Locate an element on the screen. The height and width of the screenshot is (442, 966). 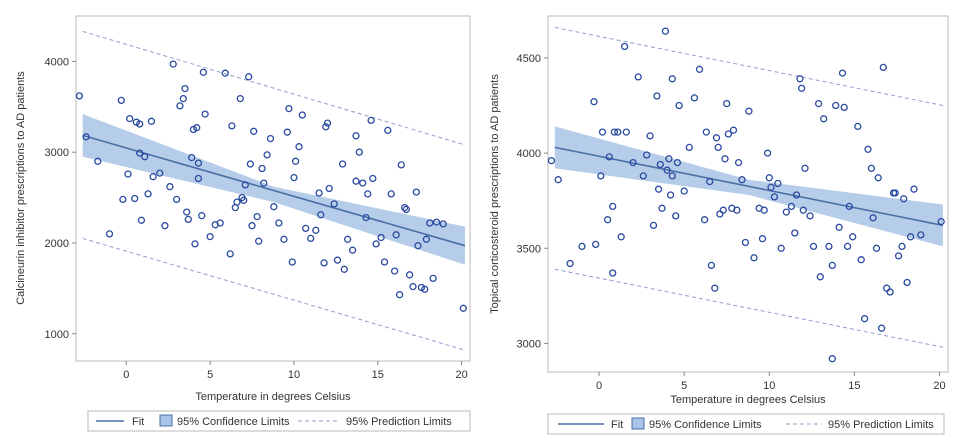
right-prediction-lower-line is located at coordinates (748, 308).